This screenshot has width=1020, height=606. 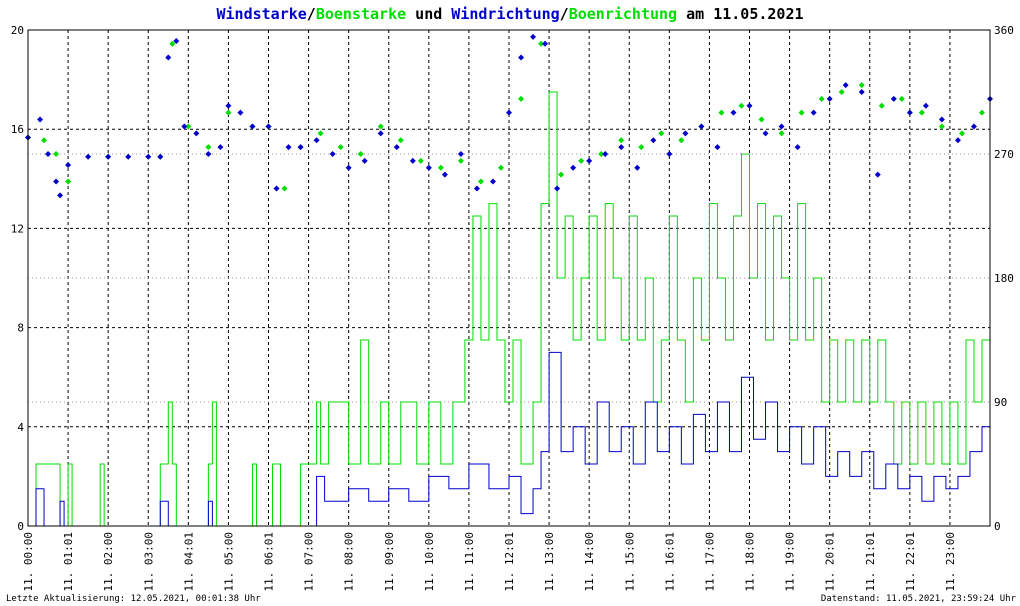 I want to click on title-windstarke: Windstarke, so click(x=261, y=14).